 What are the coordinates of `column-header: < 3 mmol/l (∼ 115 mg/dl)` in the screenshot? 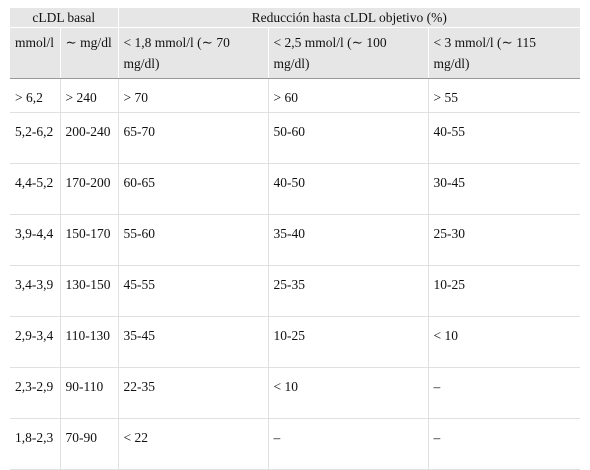 It's located at (504, 53).